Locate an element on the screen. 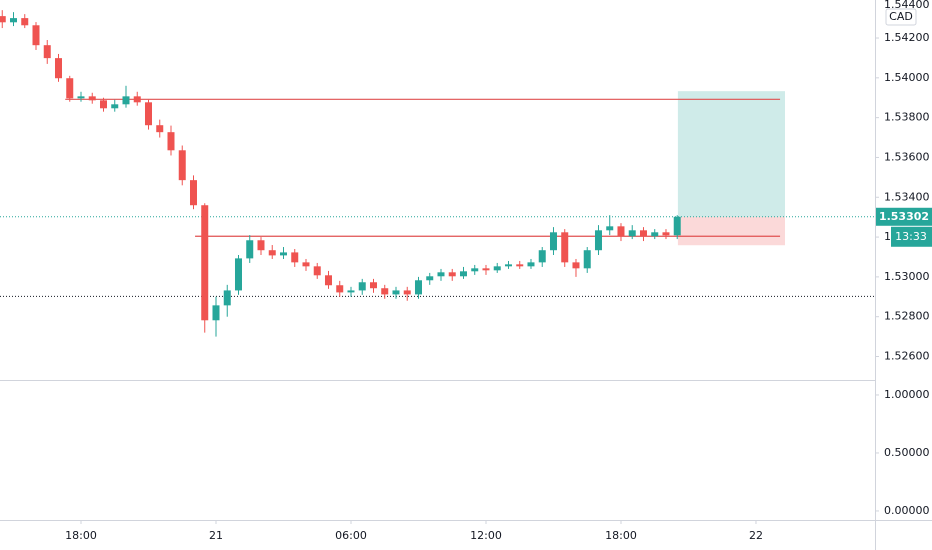 The height and width of the screenshot is (550, 932). indicator-tick-label: 0.50000 is located at coordinates (907, 452).